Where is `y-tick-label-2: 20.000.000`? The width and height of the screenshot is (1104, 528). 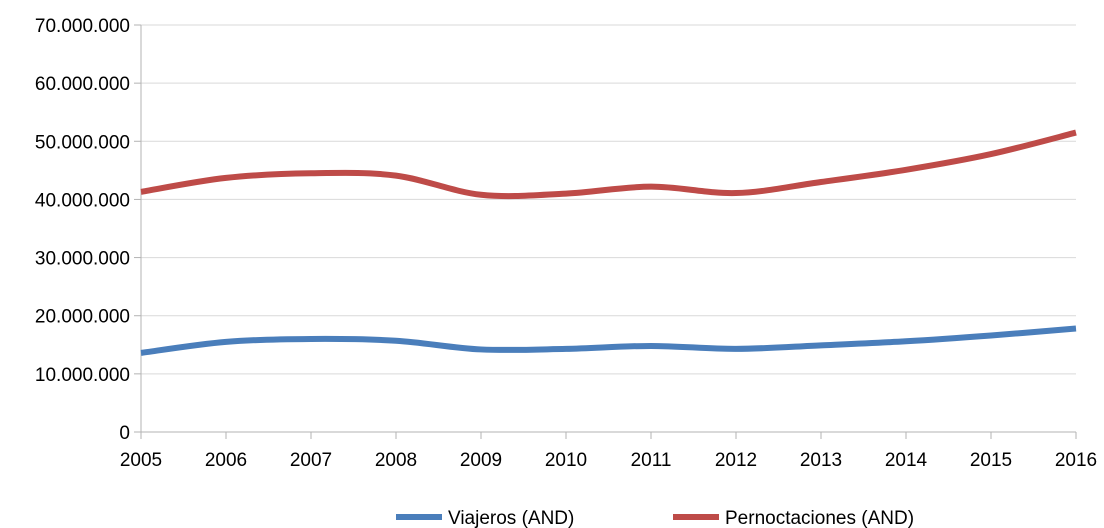 y-tick-label-2: 20.000.000 is located at coordinates (82, 317).